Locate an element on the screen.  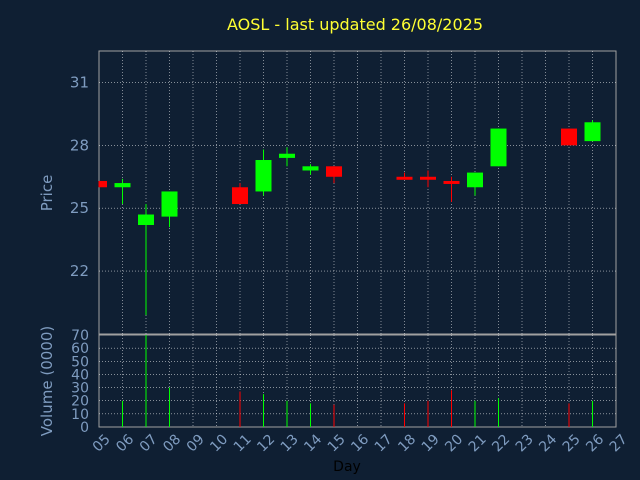
volume-tick-label: 70 is located at coordinates (80, 336).